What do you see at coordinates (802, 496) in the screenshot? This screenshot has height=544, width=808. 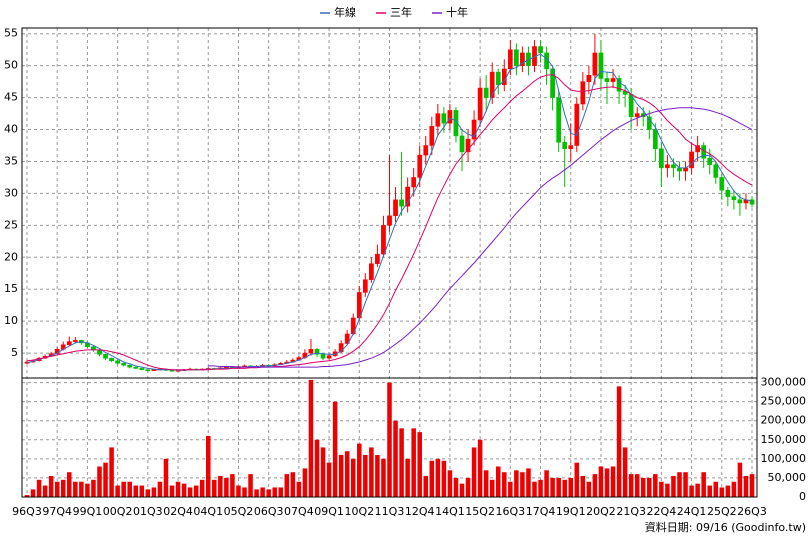 I see `y2-tick-label: 0` at bounding box center [802, 496].